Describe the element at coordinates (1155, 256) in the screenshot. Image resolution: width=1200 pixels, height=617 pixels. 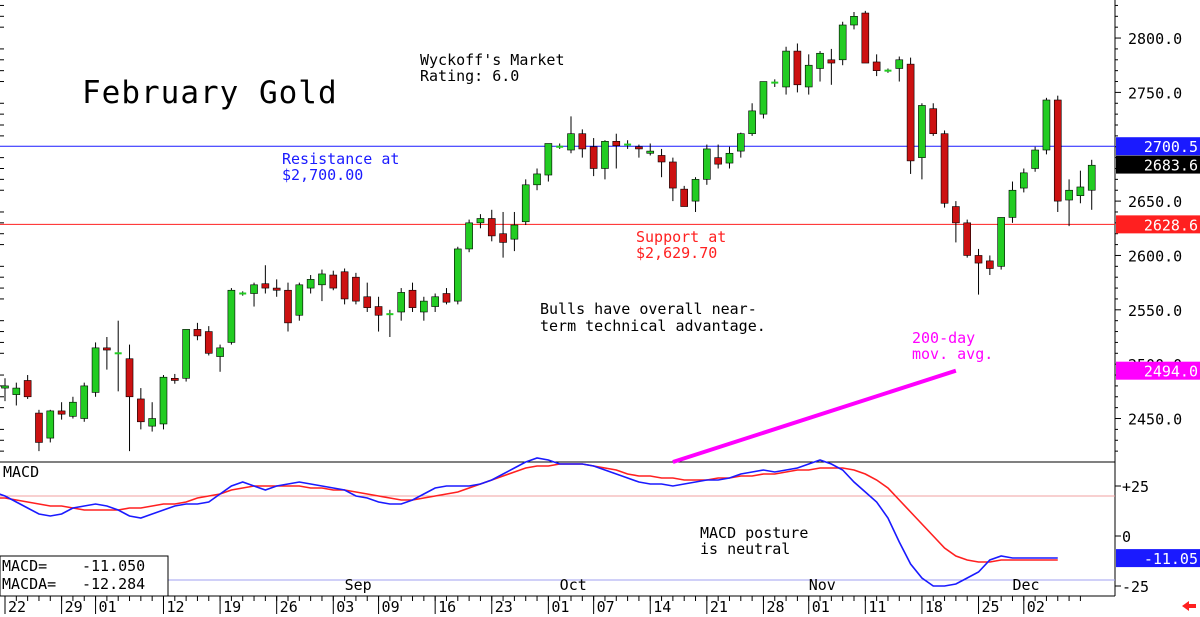
I see `price-tick-label: 2600.0` at that location.